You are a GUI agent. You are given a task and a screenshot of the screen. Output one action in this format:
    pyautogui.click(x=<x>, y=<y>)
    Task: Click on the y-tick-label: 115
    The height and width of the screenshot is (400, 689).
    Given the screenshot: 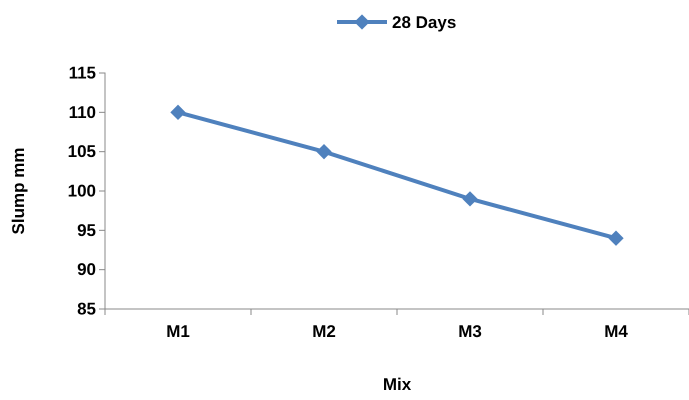 What is the action you would take?
    pyautogui.click(x=82, y=72)
    